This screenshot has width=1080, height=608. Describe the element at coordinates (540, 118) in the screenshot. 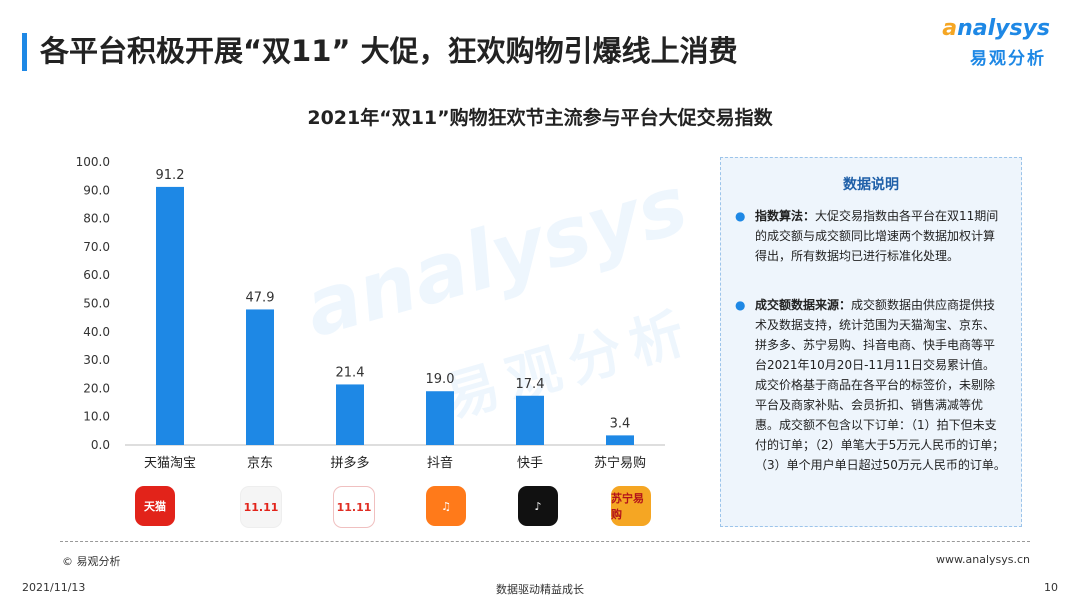

I see `chart-title: 2021年“双11”购物狂欢节主流参与平台大促交易指数` at that location.